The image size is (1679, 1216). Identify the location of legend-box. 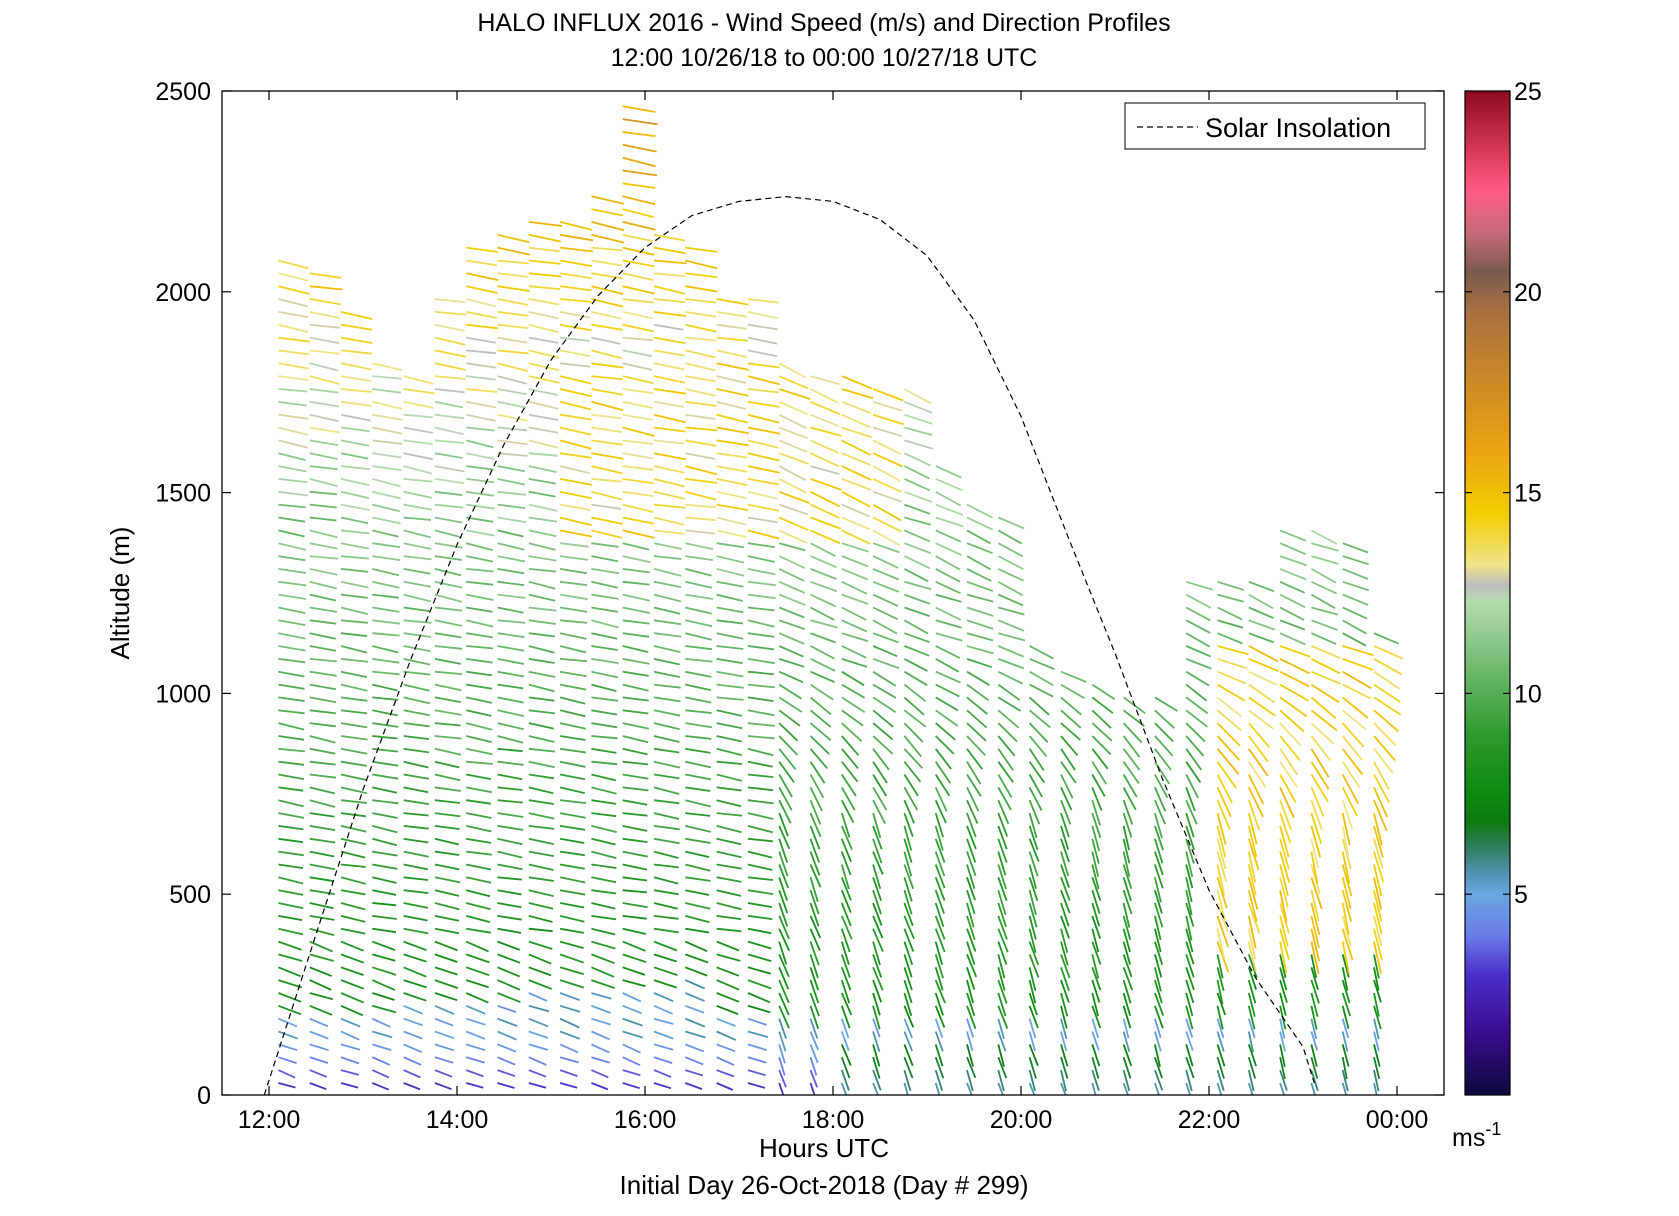
(1275, 126).